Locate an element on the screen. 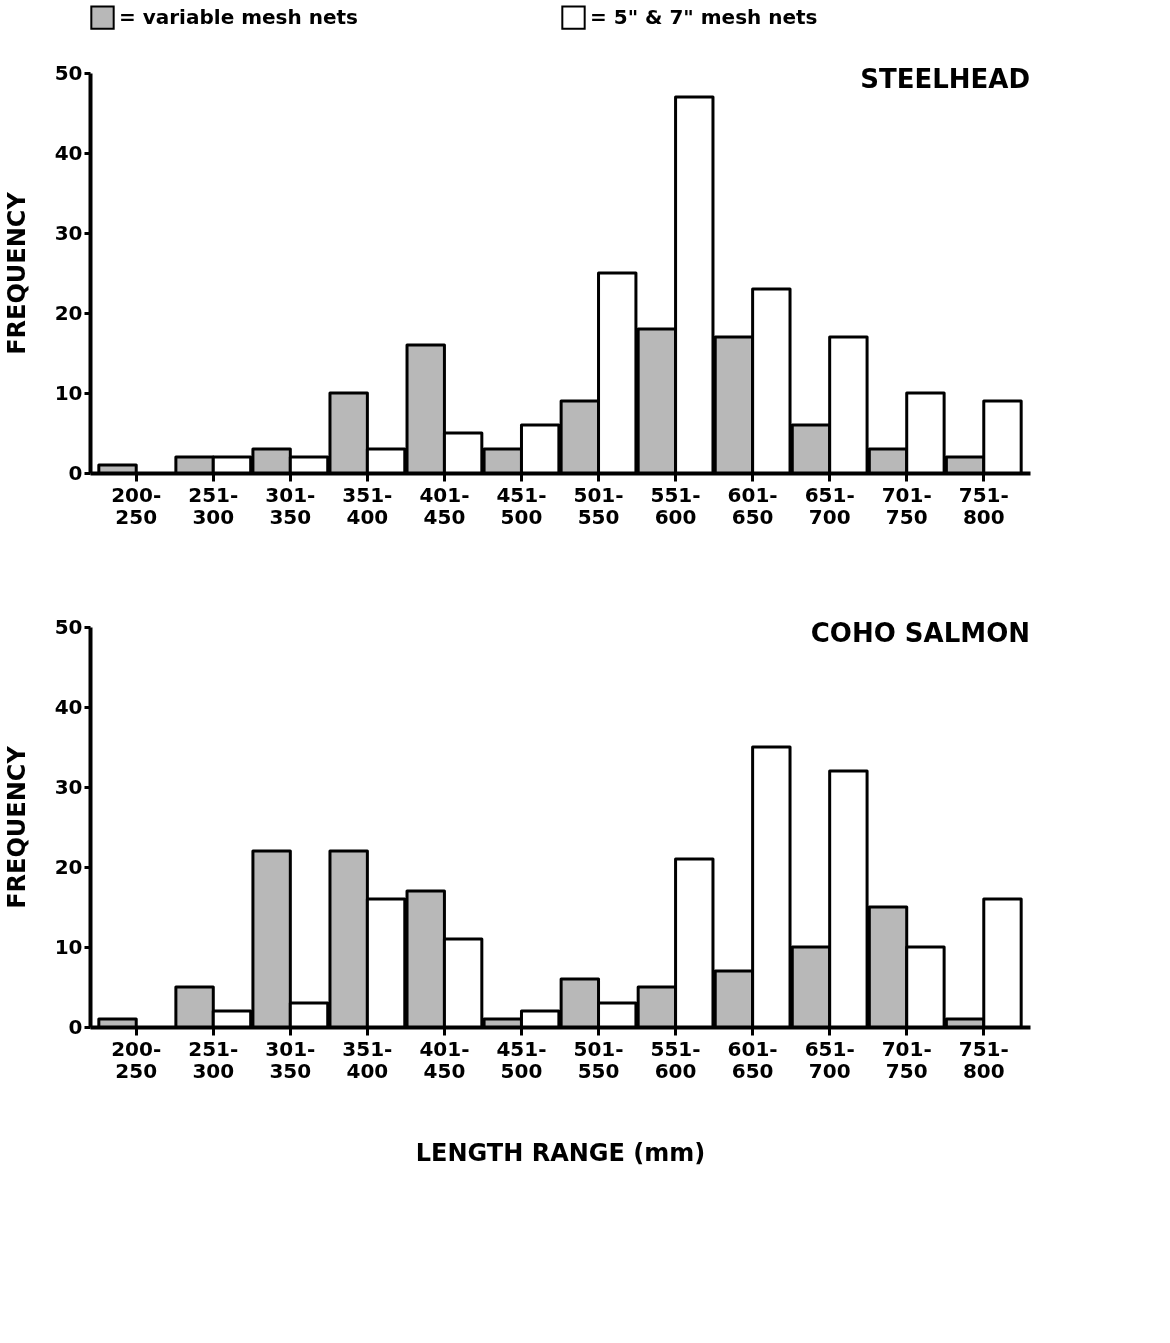 The height and width of the screenshot is (1343, 1170). chart-title: COHO SALMON is located at coordinates (920, 633).